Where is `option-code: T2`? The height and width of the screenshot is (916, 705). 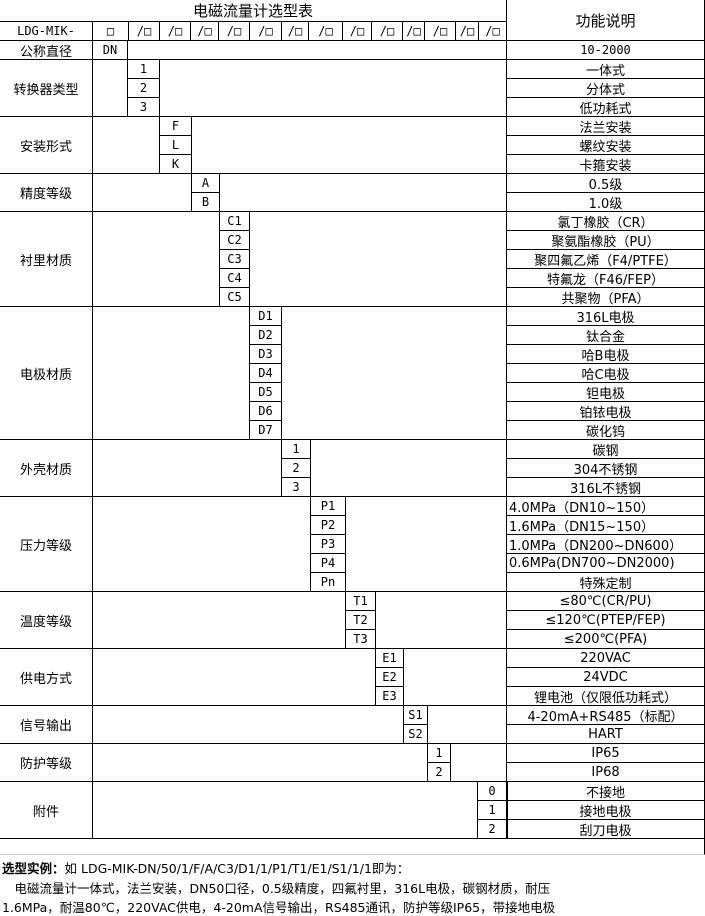
option-code: T2 is located at coordinates (361, 620).